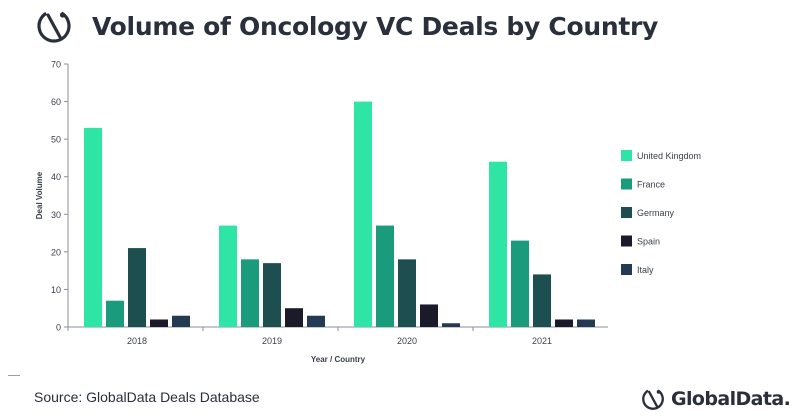  I want to click on bar-france-2019, so click(250, 293).